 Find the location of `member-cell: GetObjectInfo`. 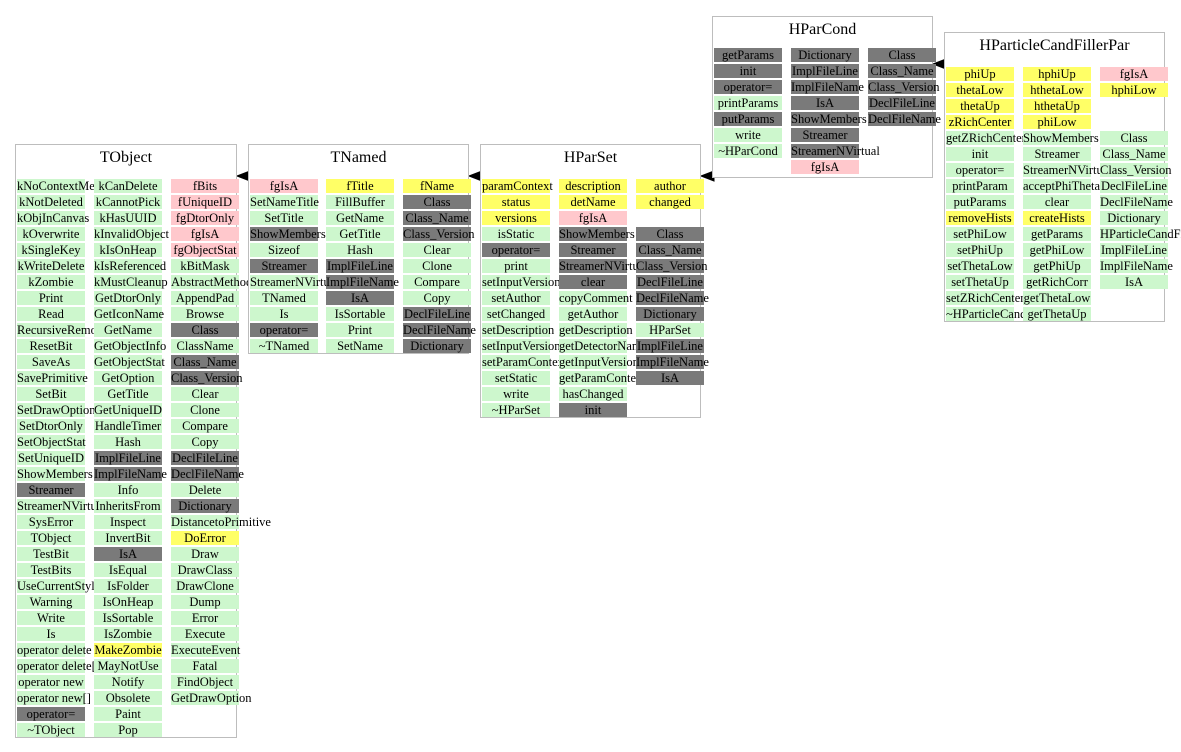

member-cell: GetObjectInfo is located at coordinates (130, 346).